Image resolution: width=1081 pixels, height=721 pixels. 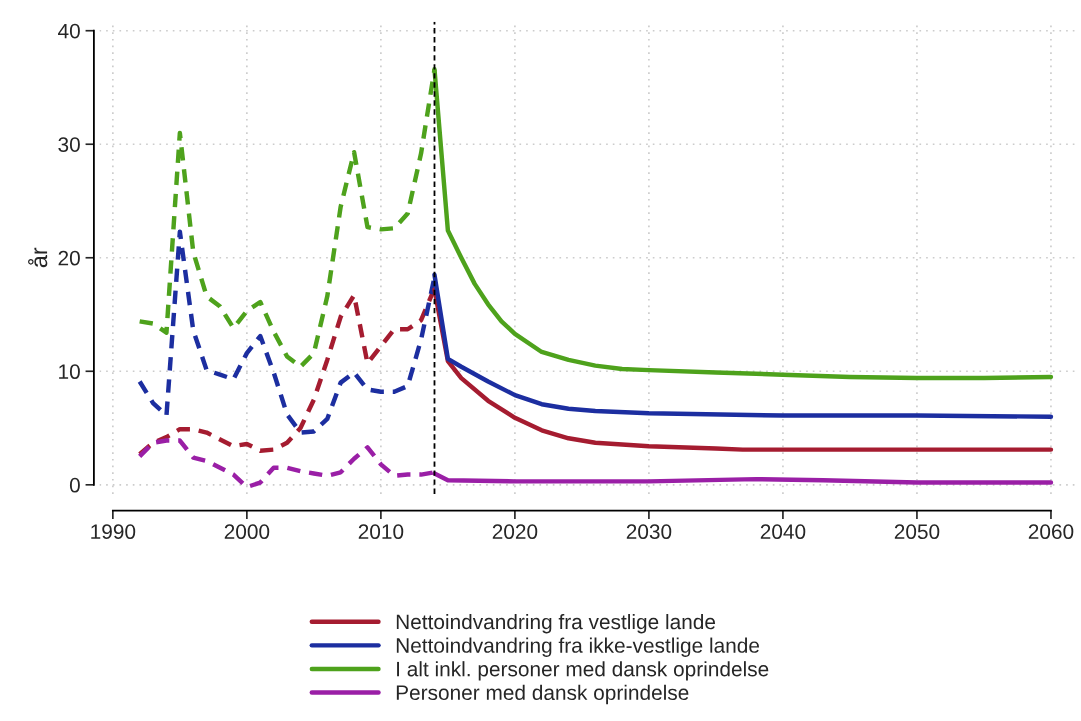 What do you see at coordinates (69, 258) in the screenshot?
I see `y-tick-label: 20` at bounding box center [69, 258].